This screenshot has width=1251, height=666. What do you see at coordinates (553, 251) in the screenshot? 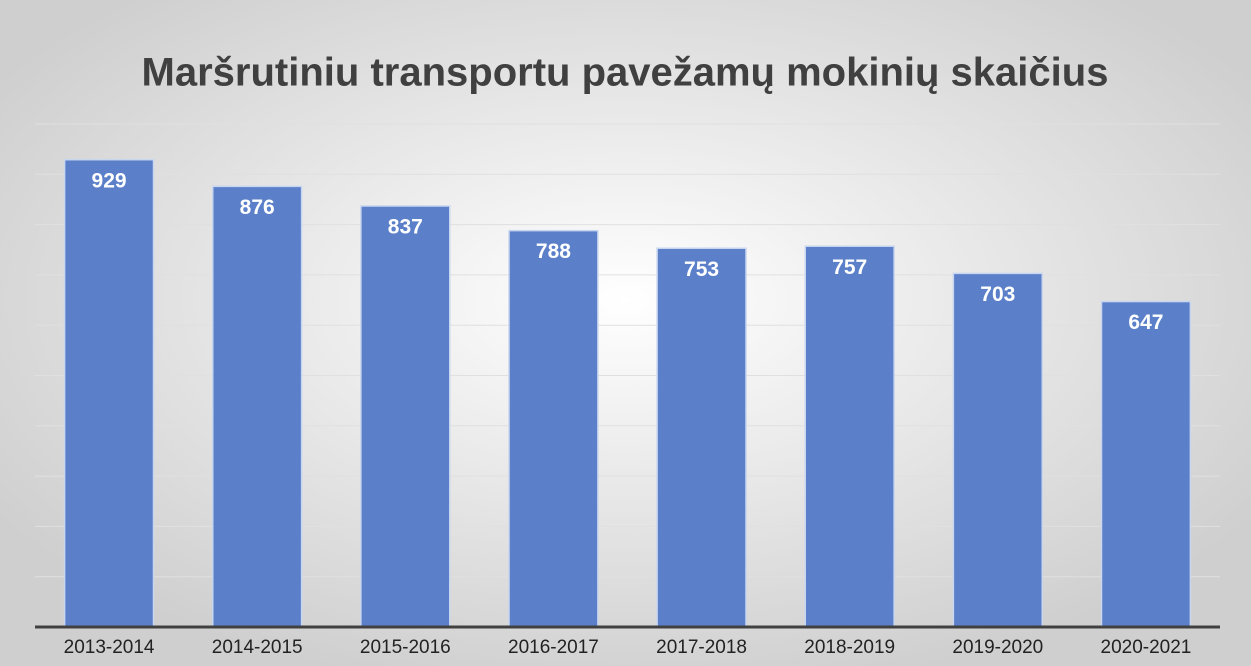
I see `data-label: 788` at bounding box center [553, 251].